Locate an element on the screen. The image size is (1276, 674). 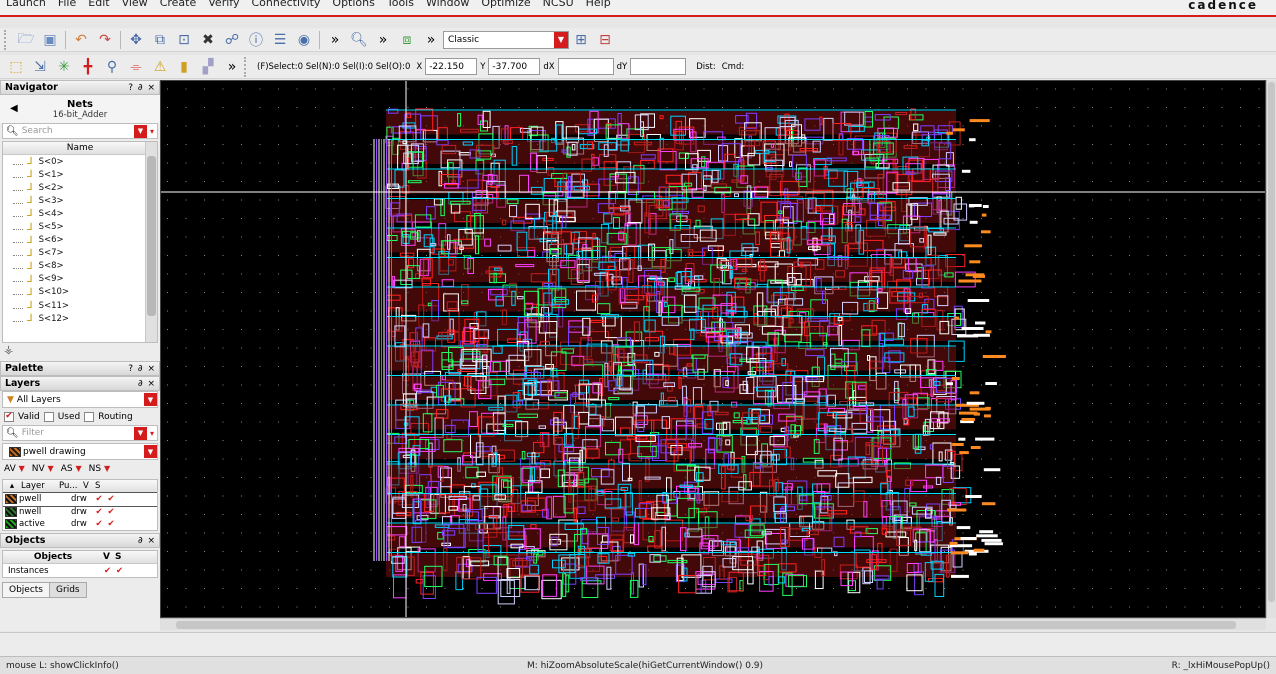
layer-filter-combo: ▼ All Layers ▼ is located at coordinates (80, 399).